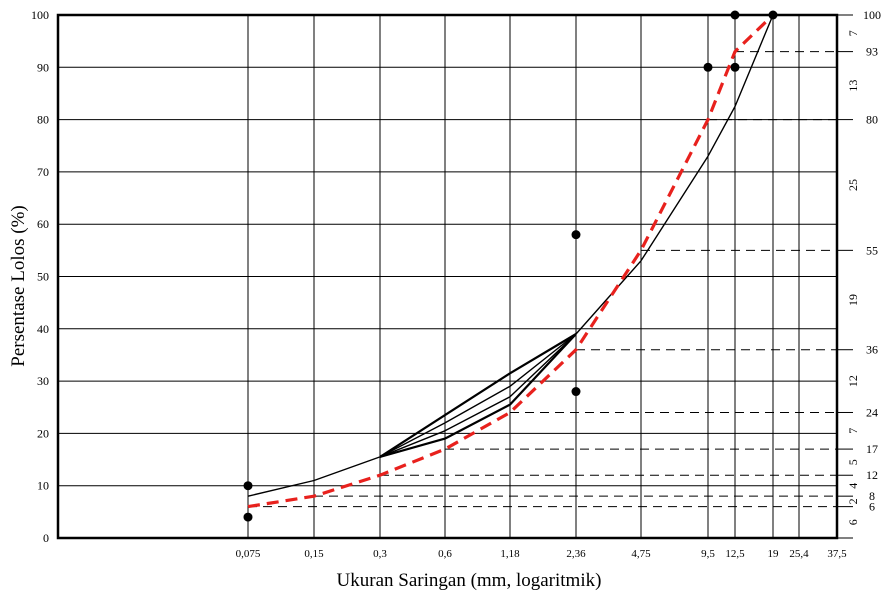 This screenshot has height=596, width=892. What do you see at coordinates (837, 554) in the screenshot?
I see `x-tick-label: 37,5` at bounding box center [837, 554].